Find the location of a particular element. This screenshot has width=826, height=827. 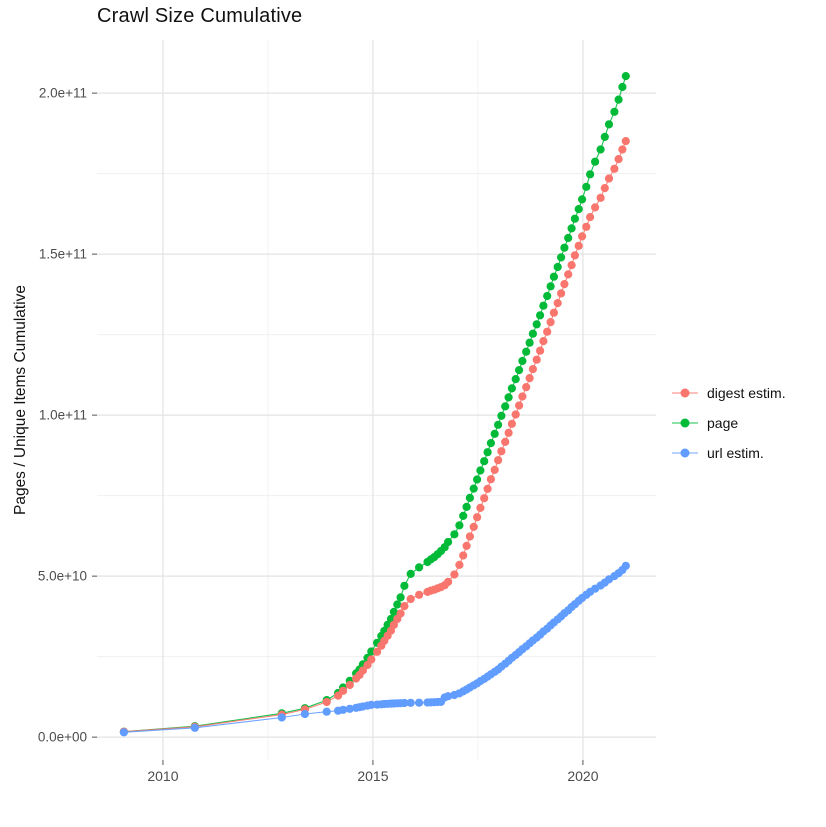

y-axis-labels: 0.0e+00 5.0e+10 1.0e+11 1.5e+11 2.0e+11 is located at coordinates (62, 415).